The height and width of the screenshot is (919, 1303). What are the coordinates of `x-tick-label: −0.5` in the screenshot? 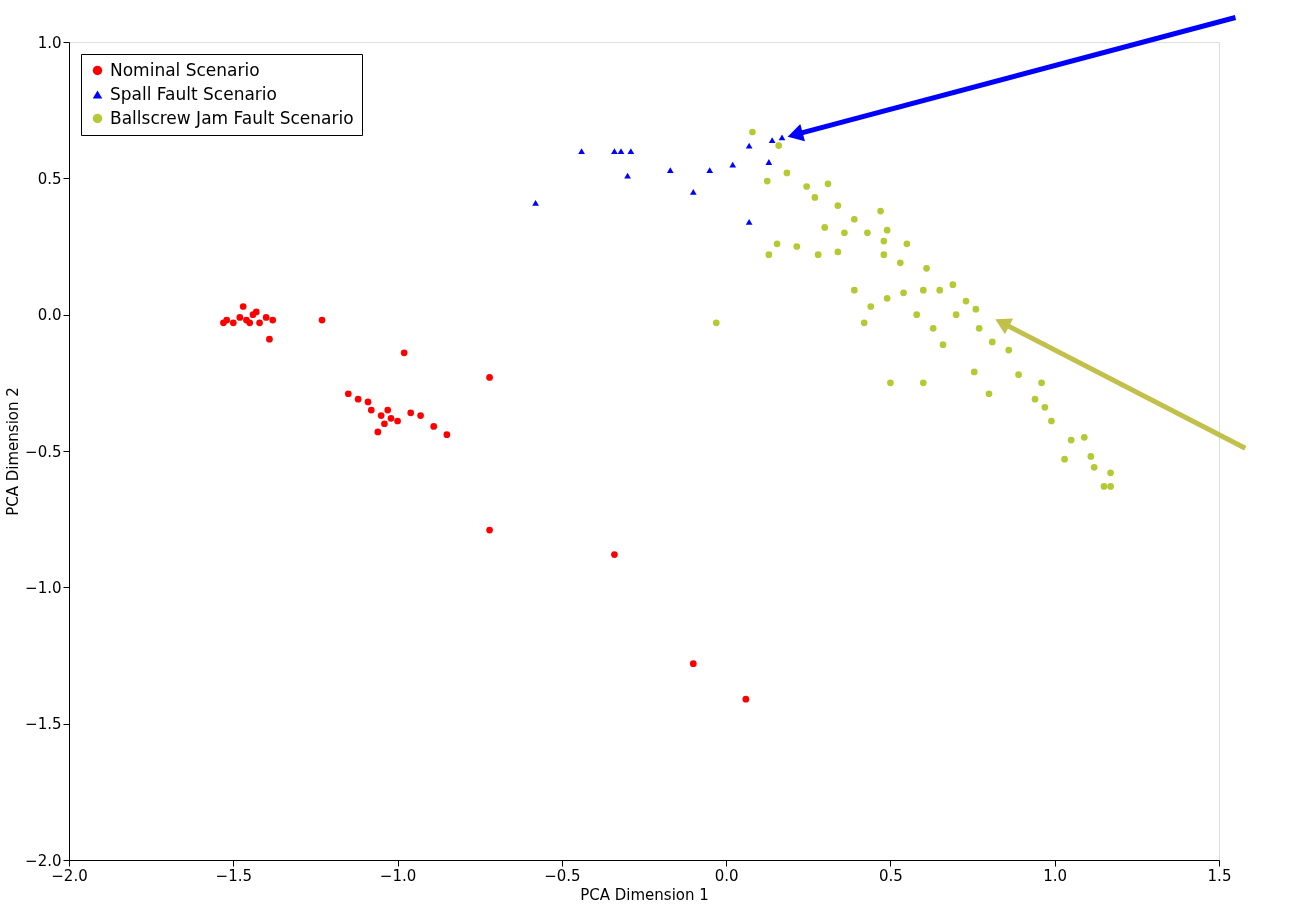 It's located at (562, 875).